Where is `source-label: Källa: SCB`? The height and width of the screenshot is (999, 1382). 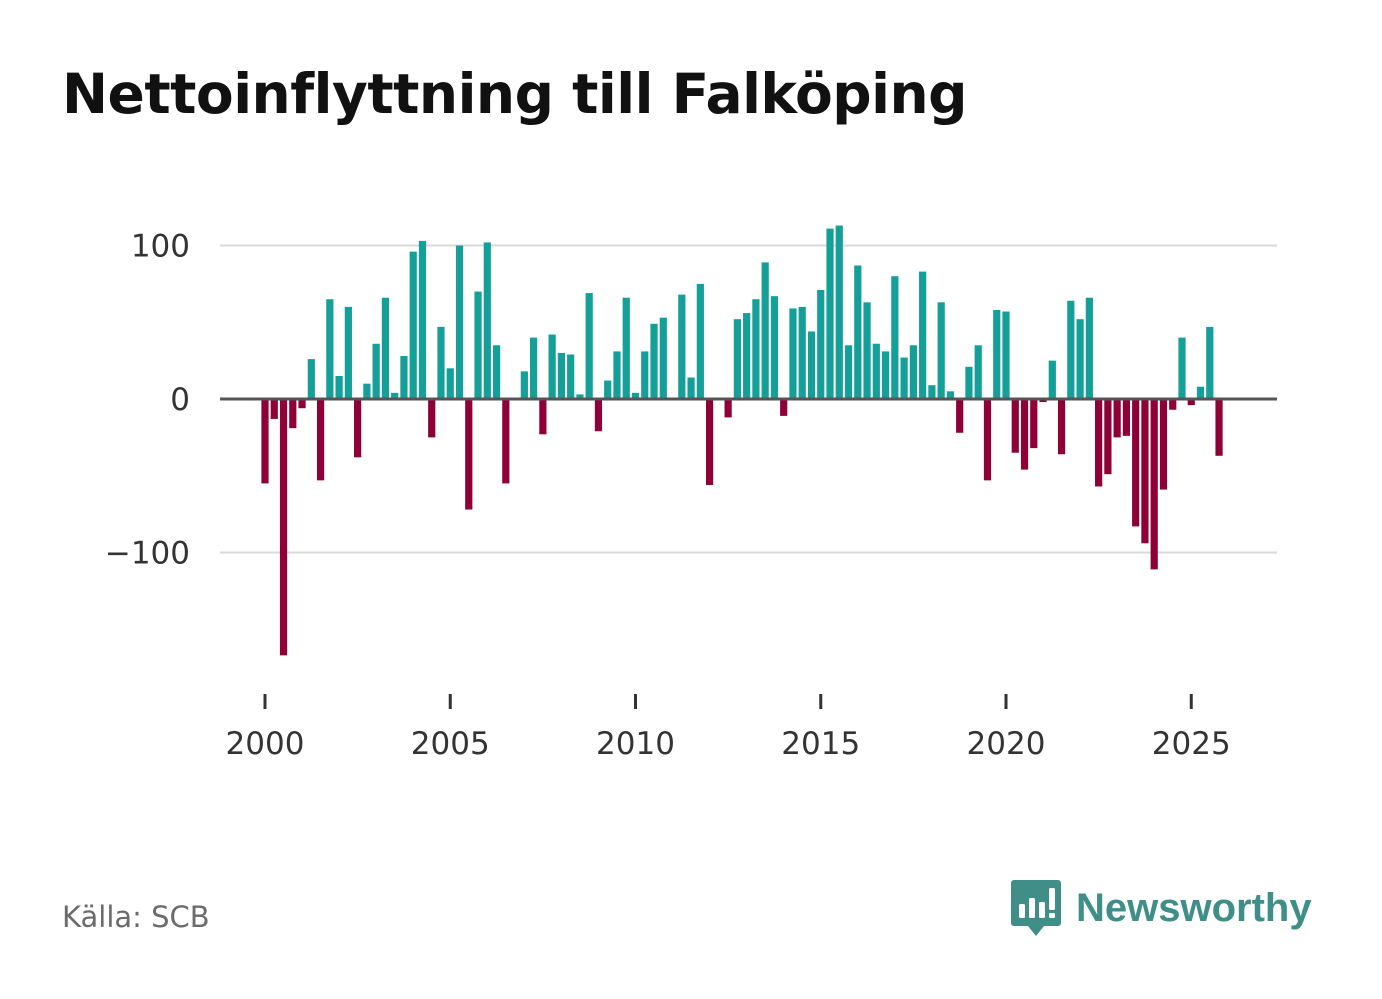
source-label: Källa: SCB is located at coordinates (136, 917).